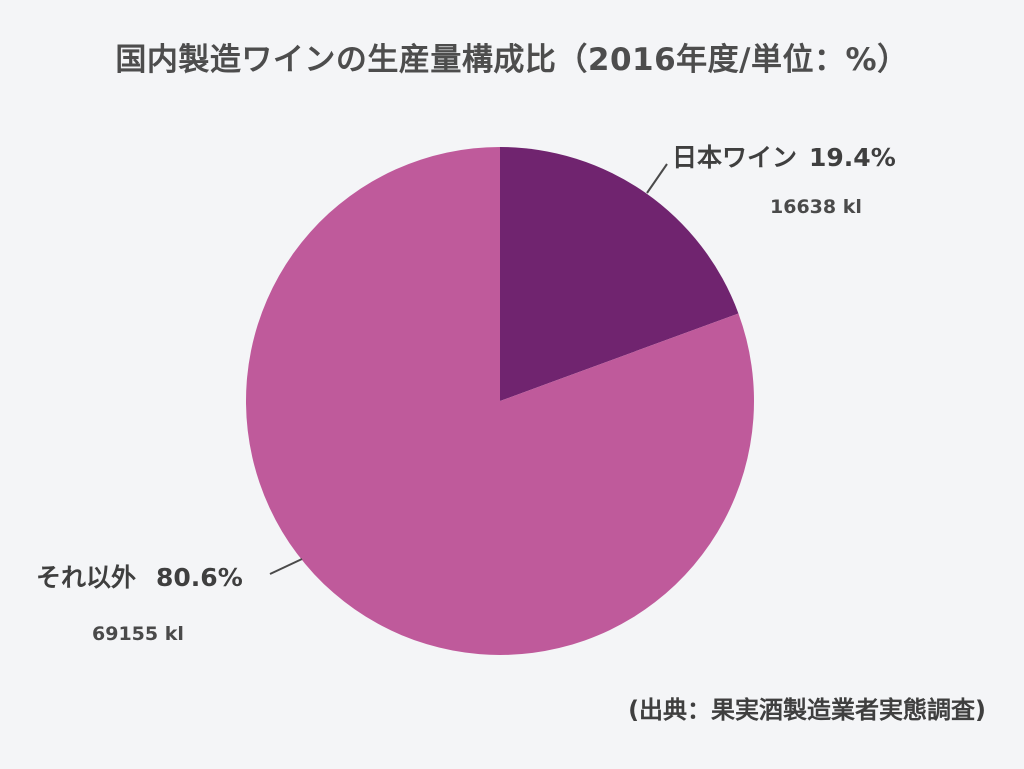 This screenshot has width=1024, height=769. What do you see at coordinates (199, 577) in the screenshot?
I see `slice-percent-other: 80.6%` at bounding box center [199, 577].